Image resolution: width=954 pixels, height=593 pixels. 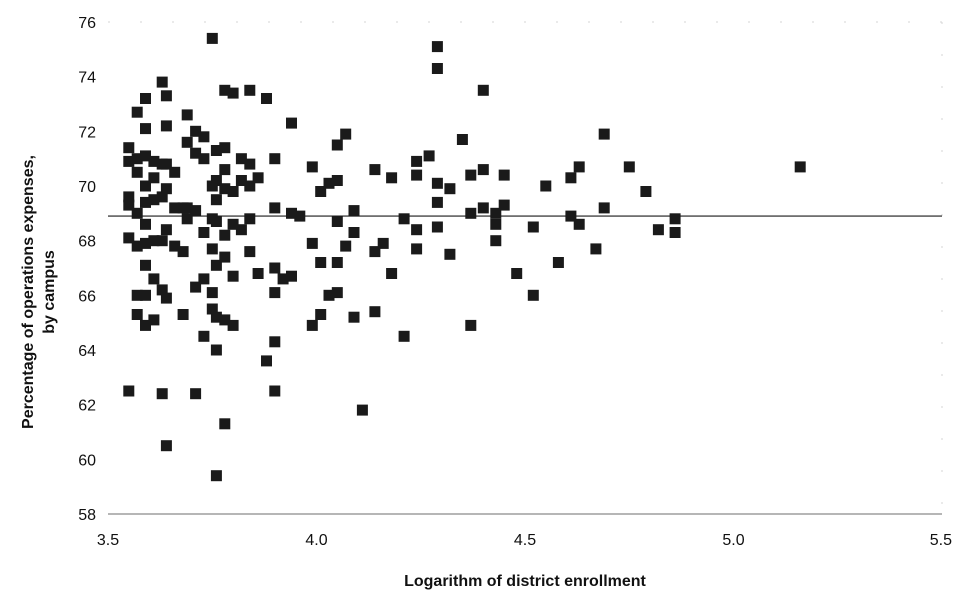 What do you see at coordinates (733, 540) in the screenshot?
I see `x-tick-label-5.0: 5.0` at bounding box center [733, 540].